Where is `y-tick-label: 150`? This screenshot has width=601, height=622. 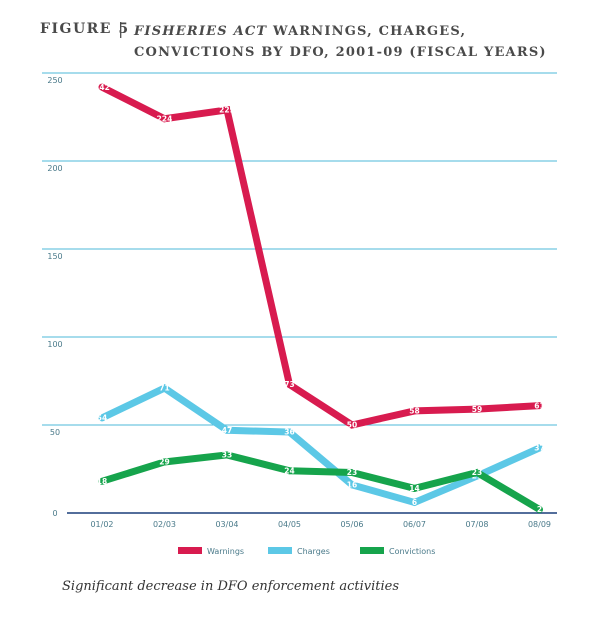
y-tick-label: 150 is located at coordinates (54, 256).